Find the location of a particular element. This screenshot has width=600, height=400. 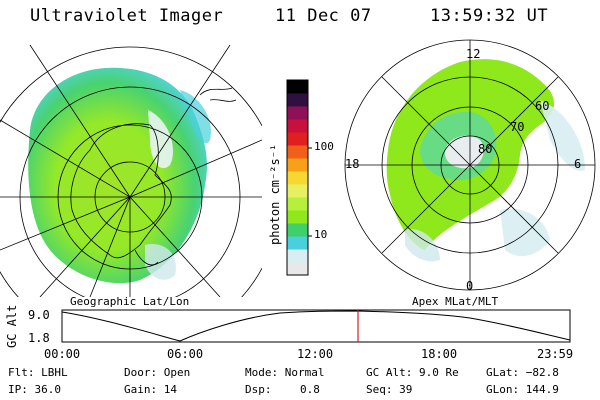

lat-label-80: 80 is located at coordinates (485, 149).